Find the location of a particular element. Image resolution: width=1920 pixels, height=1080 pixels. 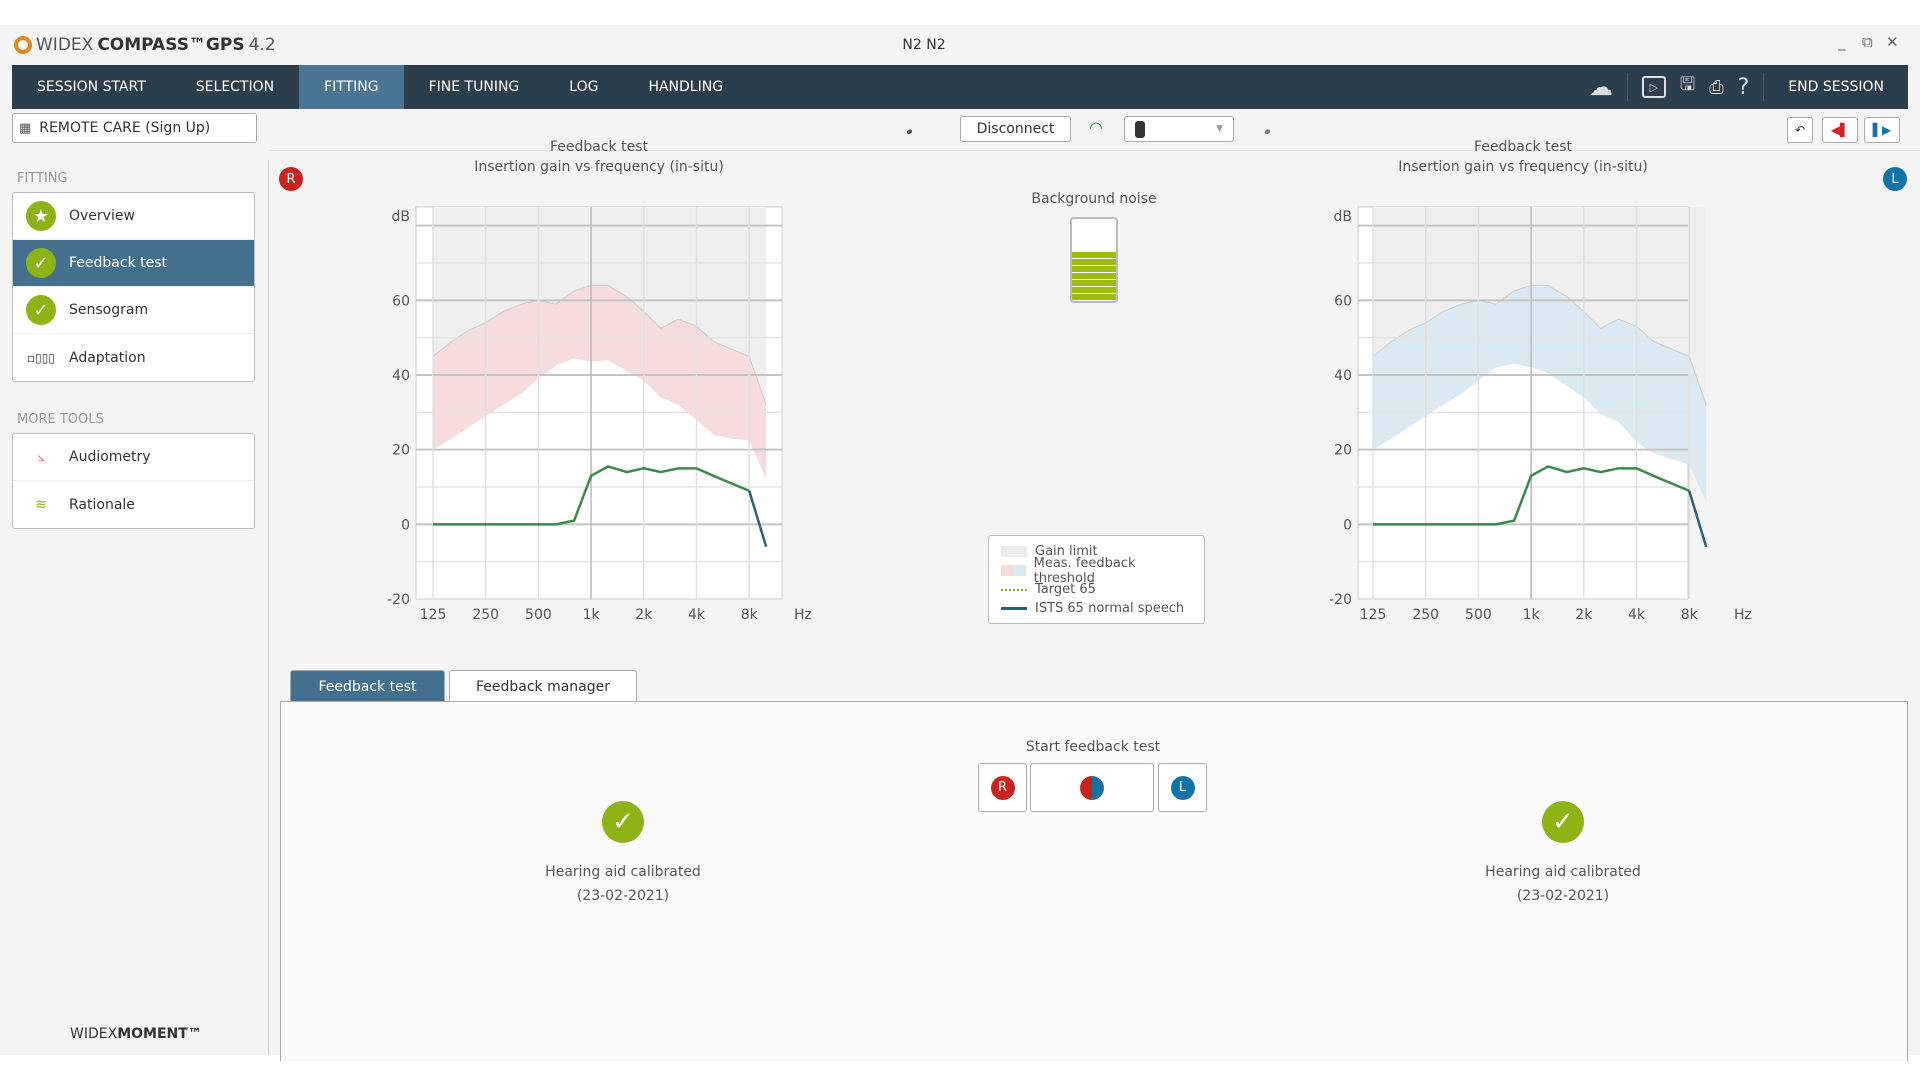

window-title: N2 N2 is located at coordinates (924, 45).